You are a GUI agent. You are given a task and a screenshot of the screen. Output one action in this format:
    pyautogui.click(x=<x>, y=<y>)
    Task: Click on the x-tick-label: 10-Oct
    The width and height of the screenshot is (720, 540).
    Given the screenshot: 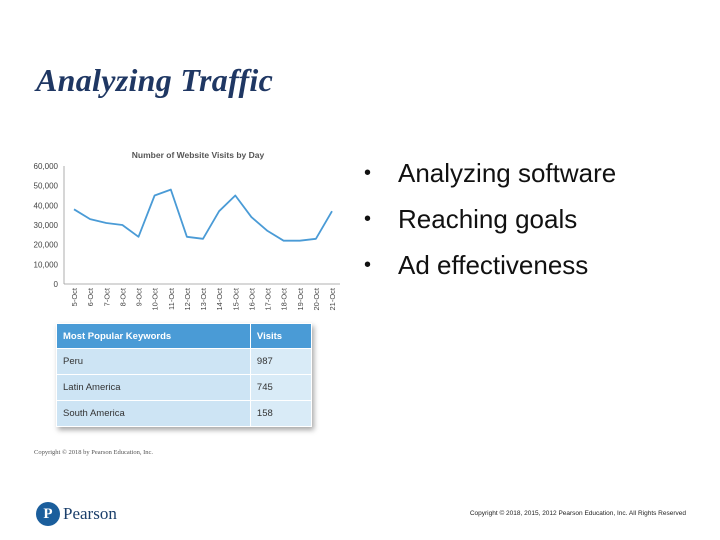 What is the action you would take?
    pyautogui.click(x=155, y=298)
    